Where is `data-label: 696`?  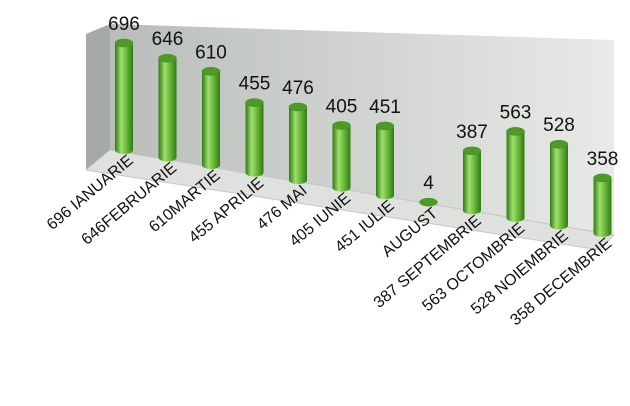 data-label: 696 is located at coordinates (124, 24).